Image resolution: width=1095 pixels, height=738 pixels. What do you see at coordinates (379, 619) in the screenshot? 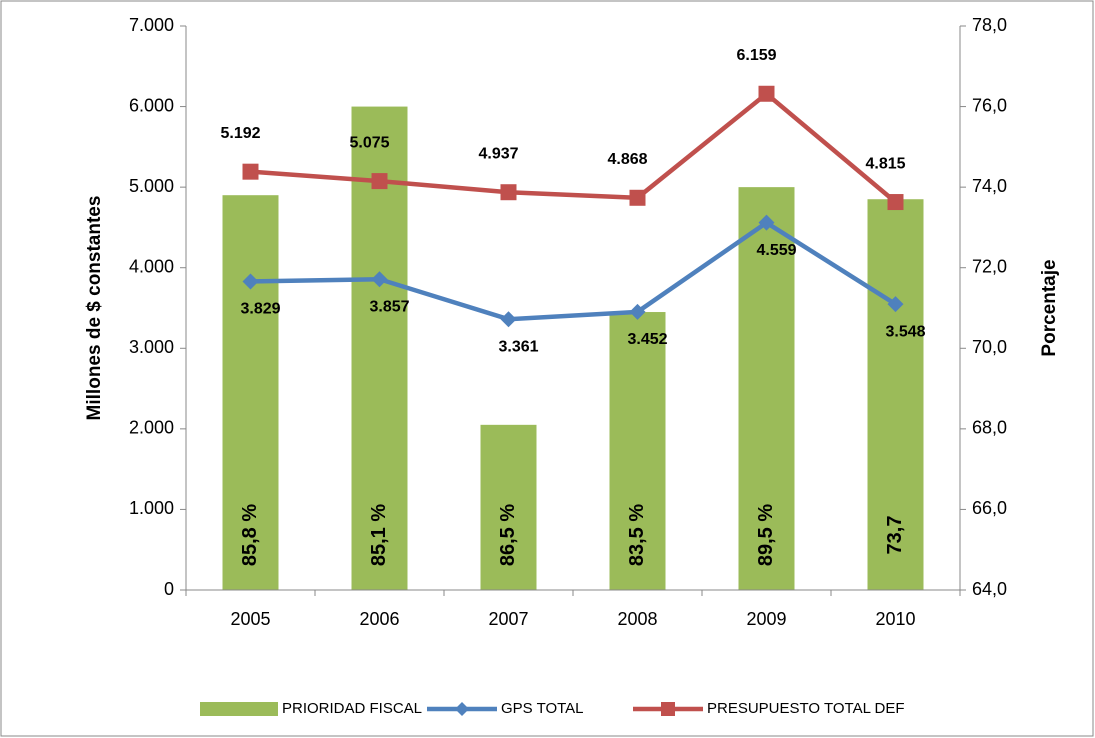
I see `x-tick-label: 2006` at bounding box center [379, 619].